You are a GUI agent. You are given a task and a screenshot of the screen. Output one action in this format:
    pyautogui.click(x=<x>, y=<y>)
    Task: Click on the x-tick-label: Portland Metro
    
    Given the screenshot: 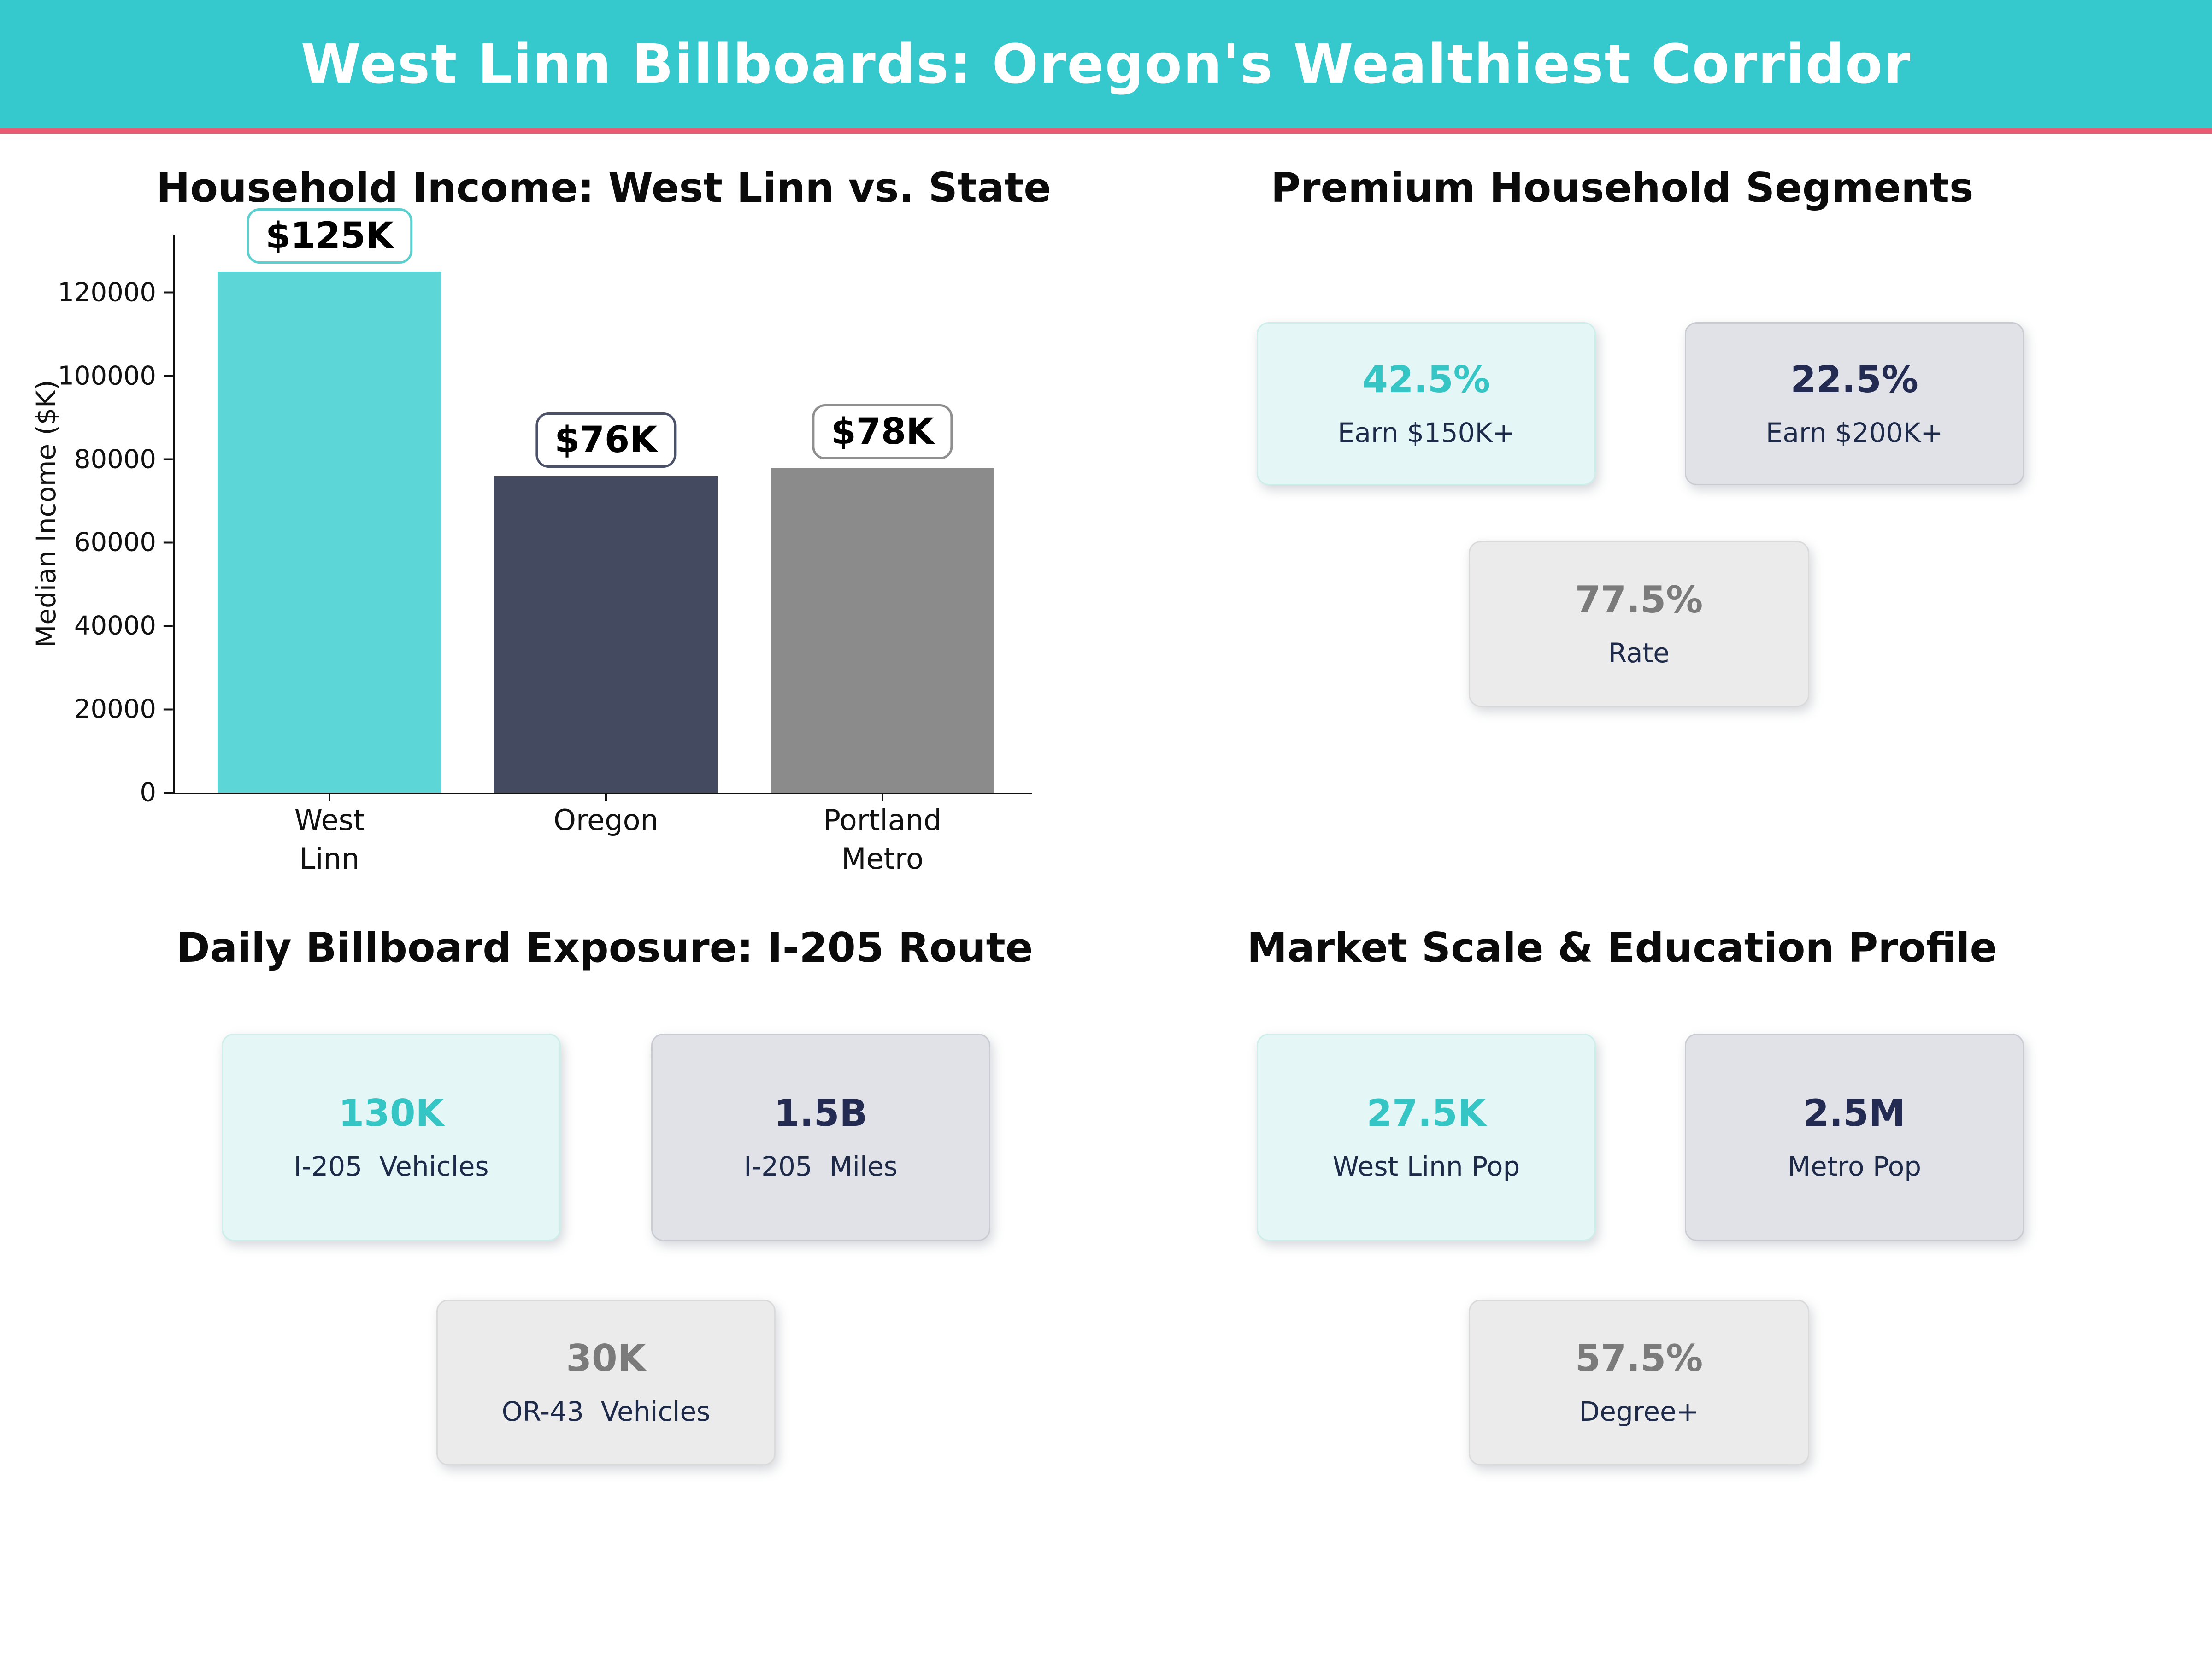 What is the action you would take?
    pyautogui.click(x=882, y=839)
    